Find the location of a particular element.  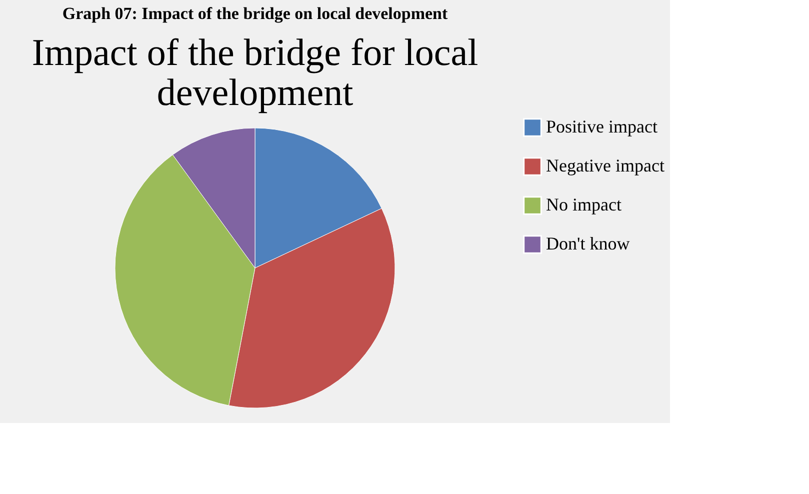

legend-label: No impact is located at coordinates (584, 204).